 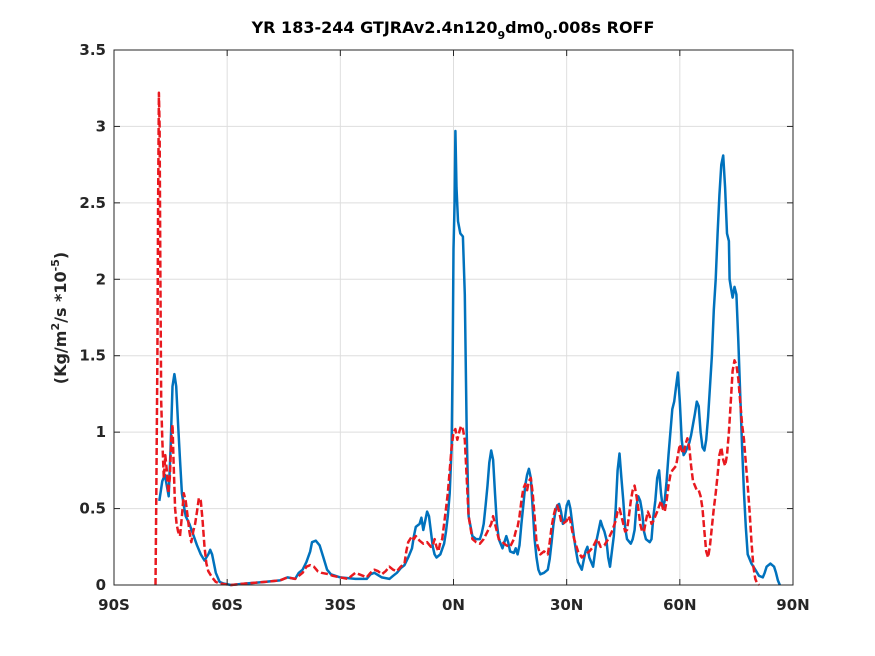 What do you see at coordinates (55, 265) in the screenshot?
I see `ylabel-sup2: -5` at bounding box center [55, 265].